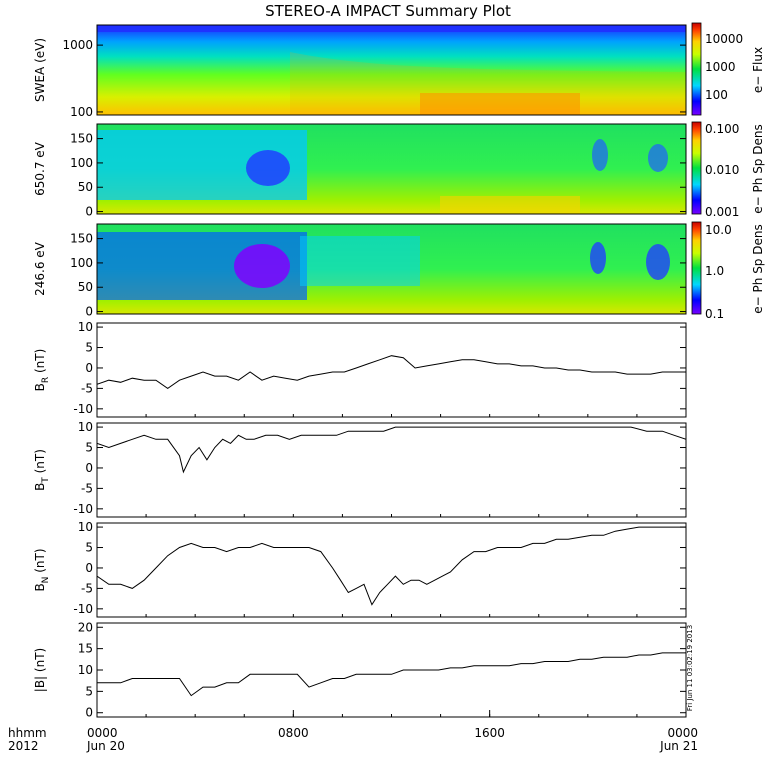 The width and height of the screenshot is (780, 780). What do you see at coordinates (716, 95) in the screenshot?
I see `swea-cbar-tick-100: 100` at bounding box center [716, 95].